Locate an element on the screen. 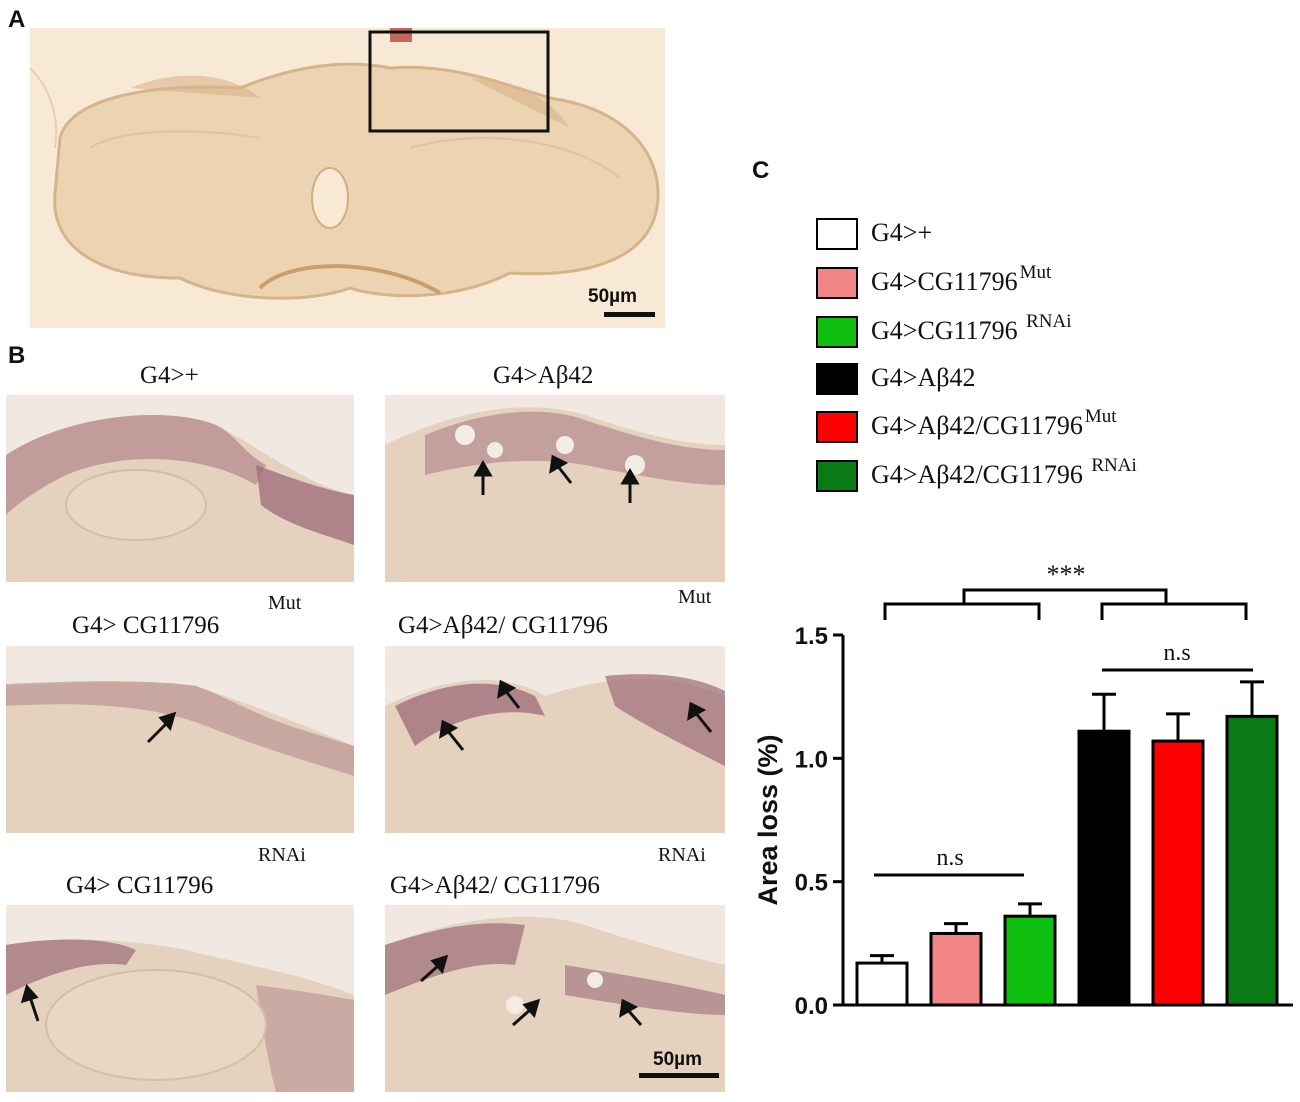 Image resolution: width=1300 pixels, height=1102 pixels. legend-label-1: G4>+ is located at coordinates (902, 232).